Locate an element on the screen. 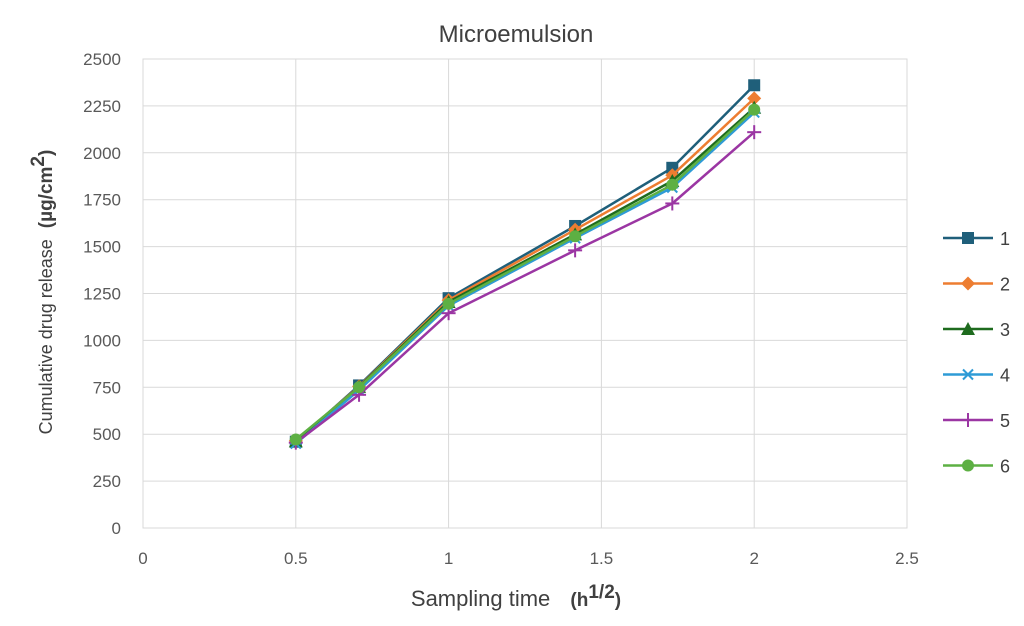  y-tick-label: 2250 is located at coordinates (102, 106).